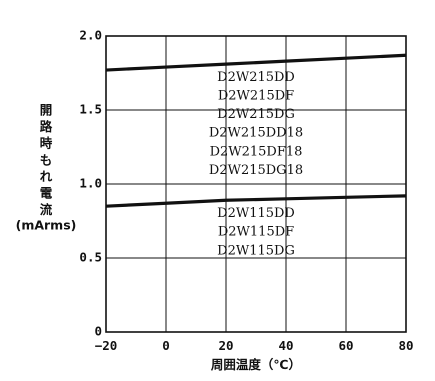 This screenshot has width=435, height=381. Describe the element at coordinates (46, 176) in the screenshot. I see `y-axis-label-char: れ` at that location.